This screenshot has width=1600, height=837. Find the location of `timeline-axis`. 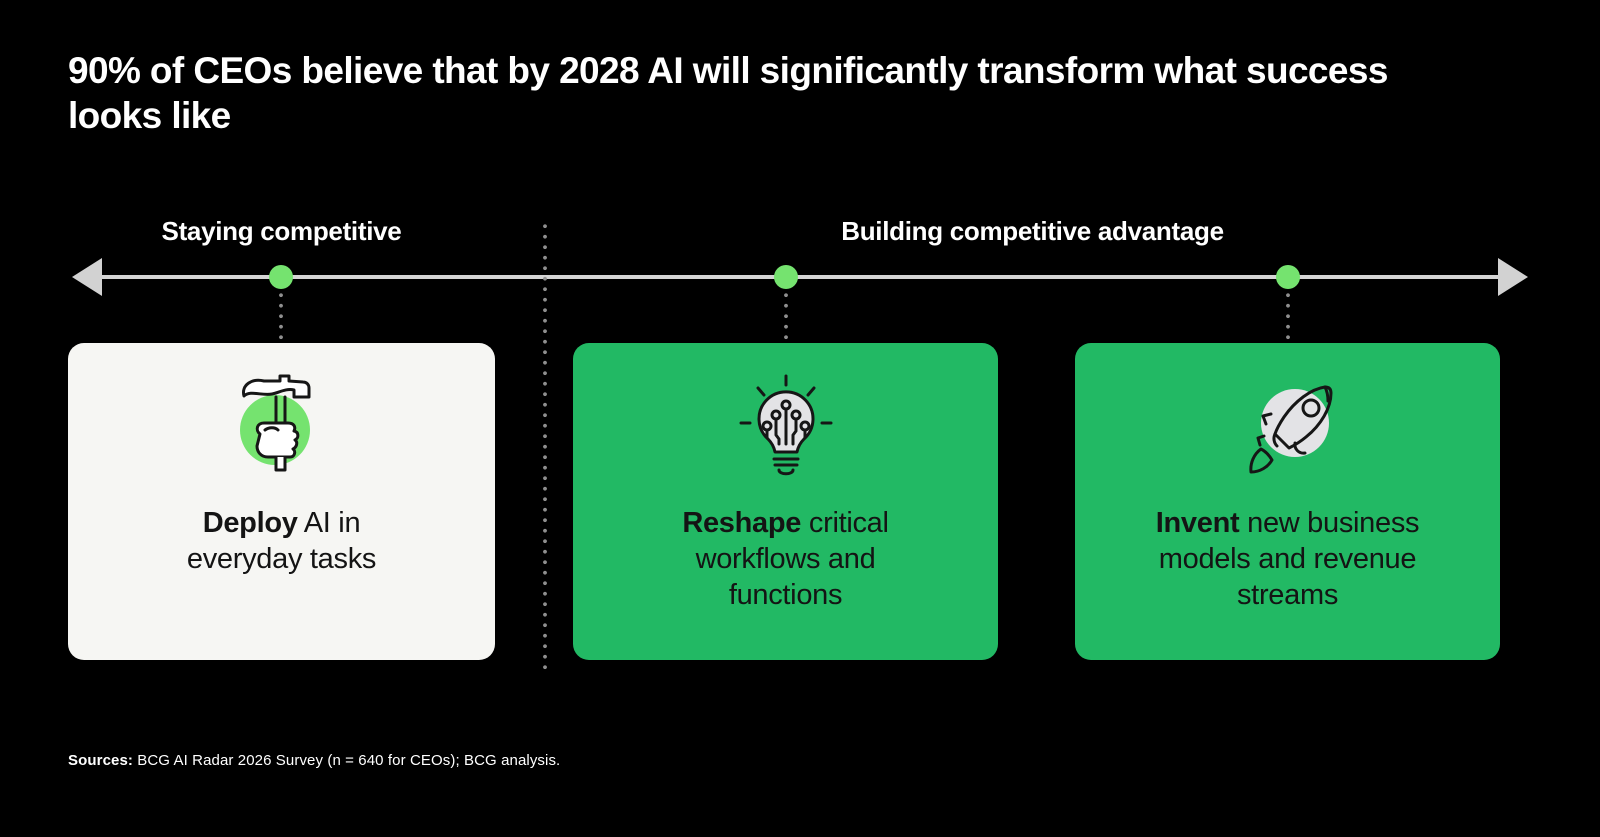

timeline-axis is located at coordinates (800, 277).